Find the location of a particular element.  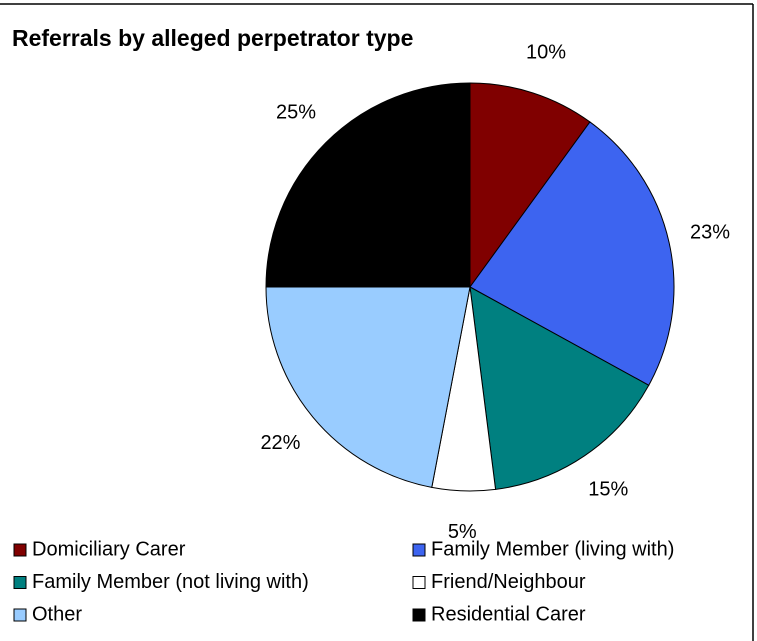

slice-label: 5% is located at coordinates (462, 532).